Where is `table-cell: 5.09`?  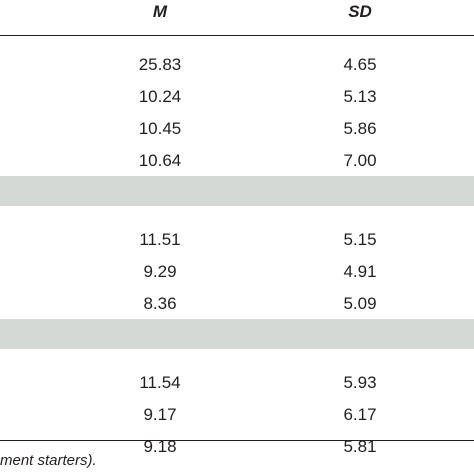
table-cell: 5.09 is located at coordinates (360, 303).